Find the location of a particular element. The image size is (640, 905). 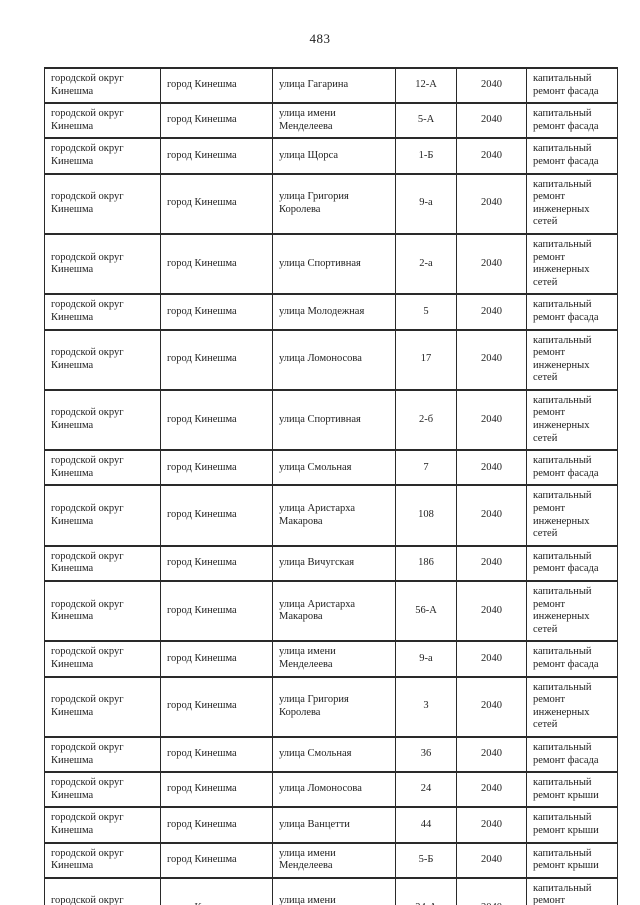

cell-street: улица Гагарина is located at coordinates (334, 85).